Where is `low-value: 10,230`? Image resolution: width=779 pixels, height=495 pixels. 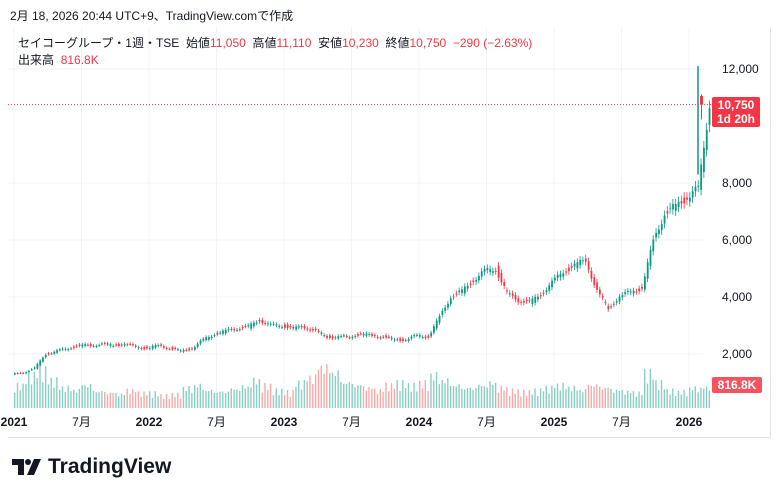 low-value: 10,230 is located at coordinates (360, 43).